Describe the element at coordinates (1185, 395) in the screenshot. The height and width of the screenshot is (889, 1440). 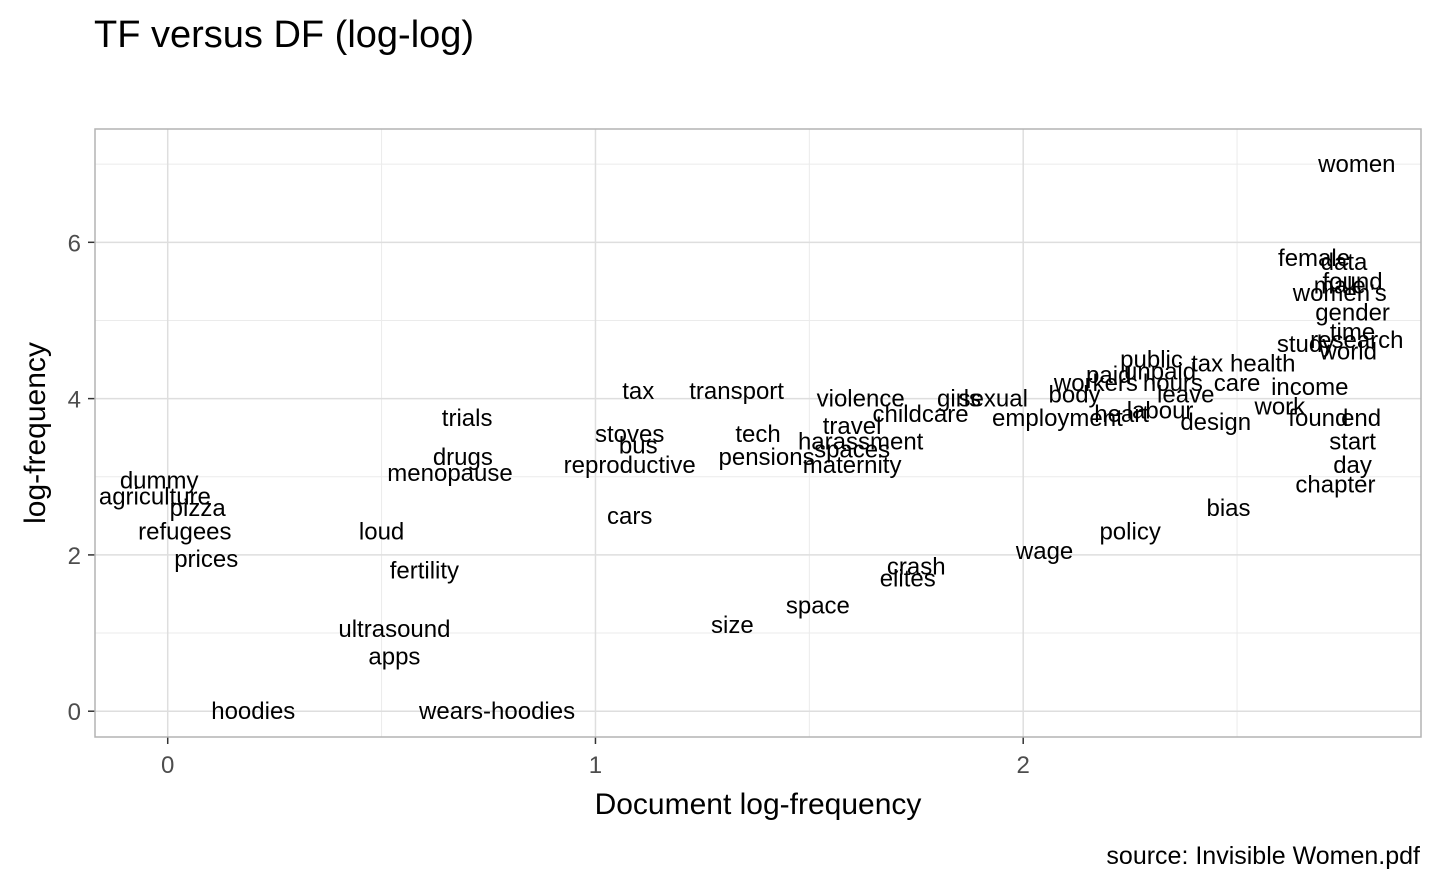
I see `point-label: leave` at that location.